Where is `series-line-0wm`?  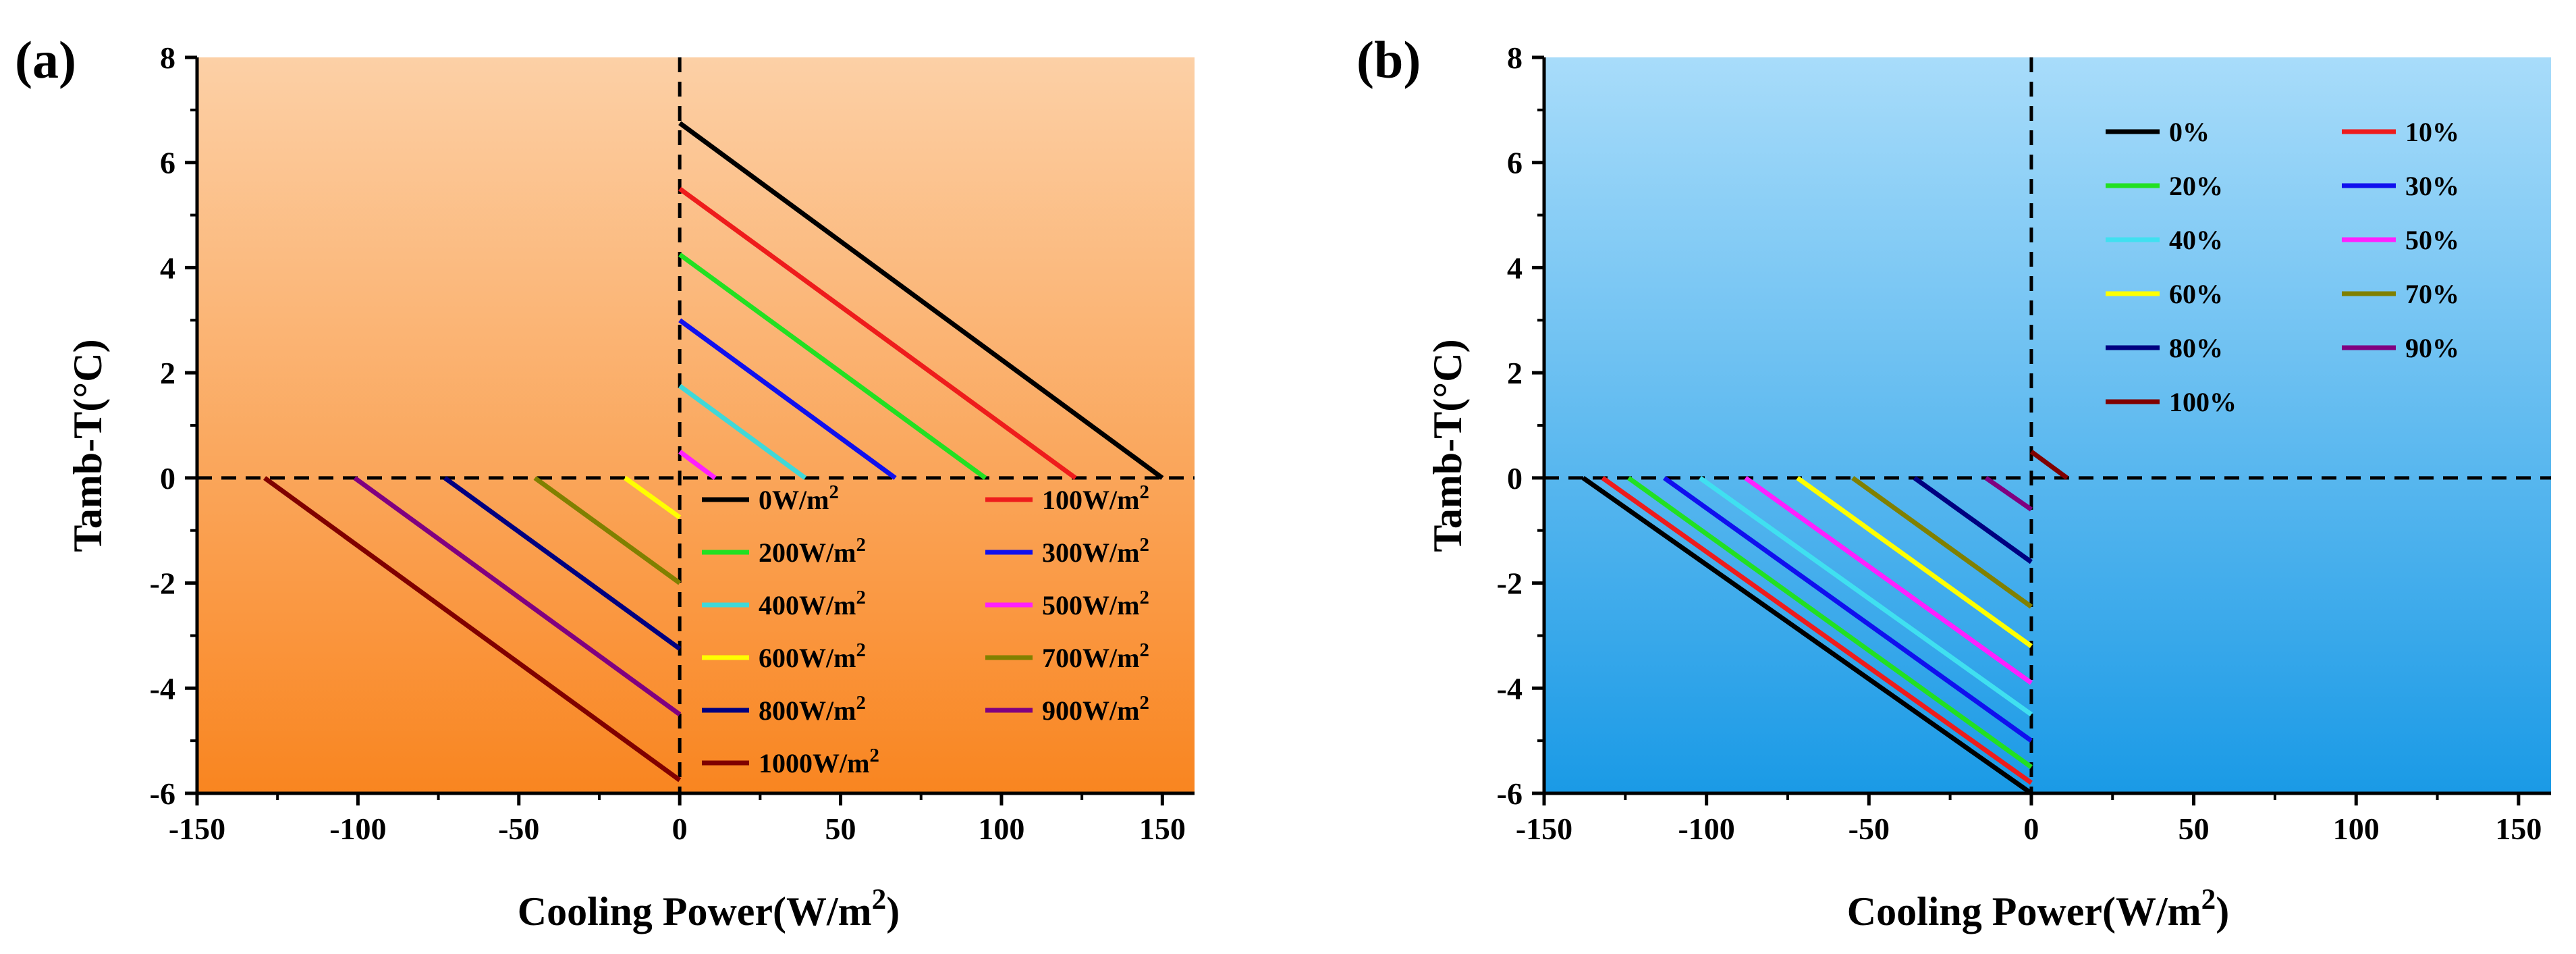
series-line-0wm is located at coordinates (921, 300).